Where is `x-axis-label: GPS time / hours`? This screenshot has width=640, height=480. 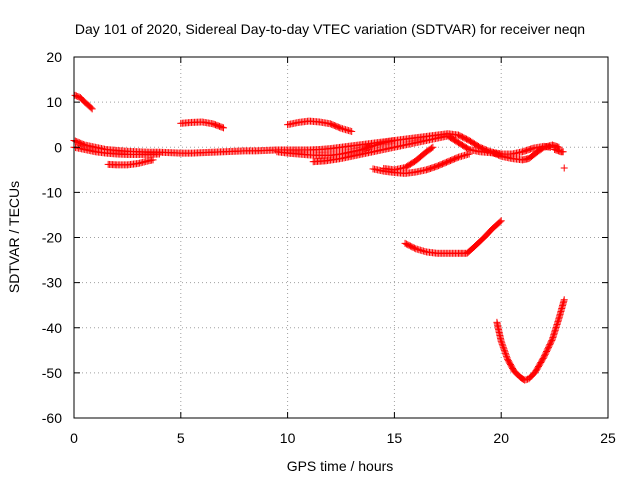
x-axis-label: GPS time / hours is located at coordinates (340, 466).